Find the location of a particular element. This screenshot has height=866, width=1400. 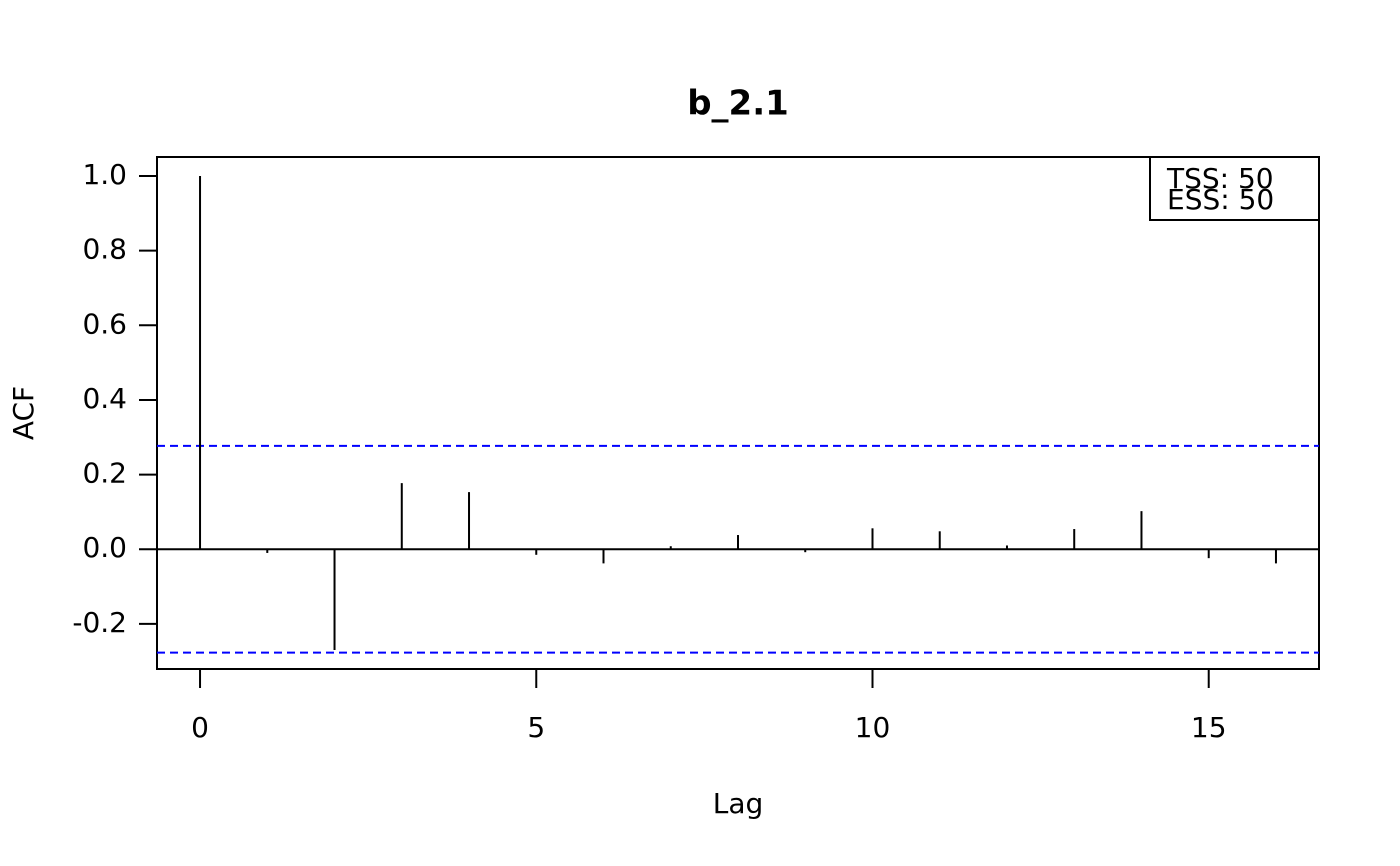

x-tick-label: 5 is located at coordinates (536, 727).